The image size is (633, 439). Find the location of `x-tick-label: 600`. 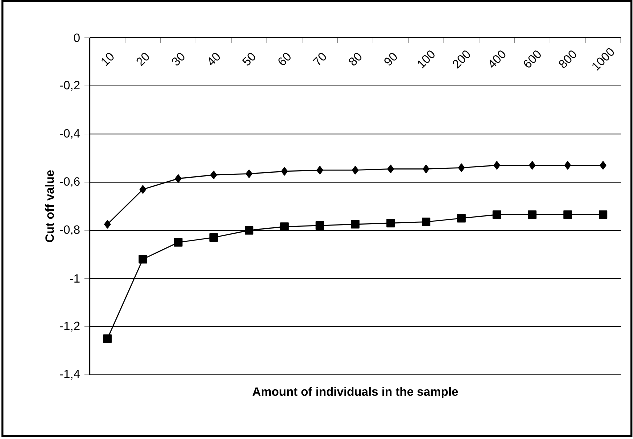

x-tick-label: 600 is located at coordinates (533, 59).